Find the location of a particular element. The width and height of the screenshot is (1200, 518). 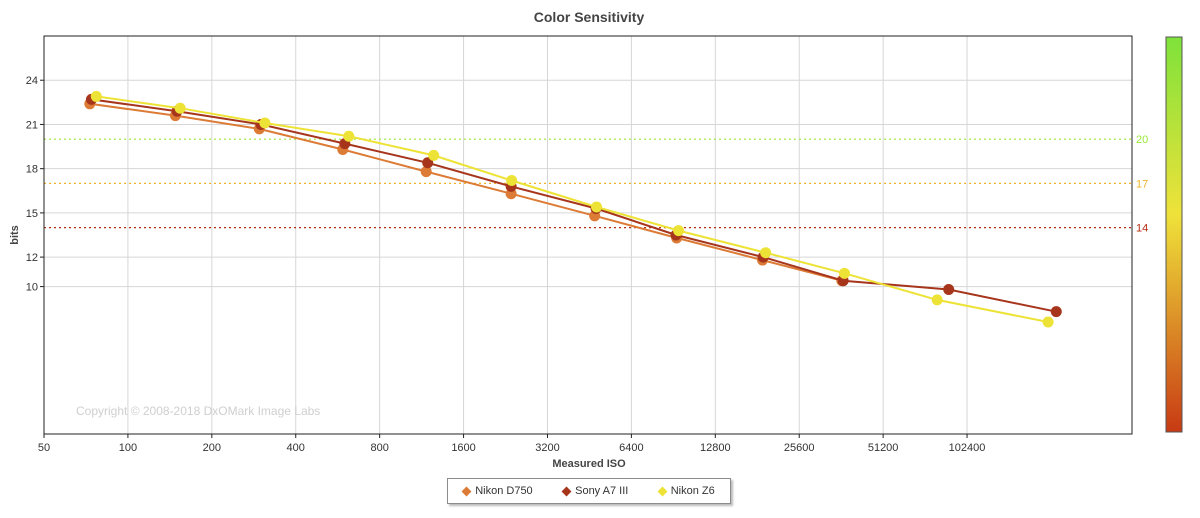

x-tick-label: 100 is located at coordinates (128, 448).